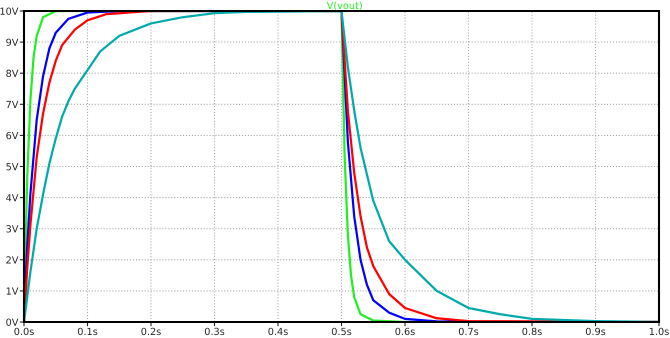 Image resolution: width=670 pixels, height=338 pixels. Describe the element at coordinates (12, 136) in the screenshot. I see `y-tick-label: 6V` at that location.